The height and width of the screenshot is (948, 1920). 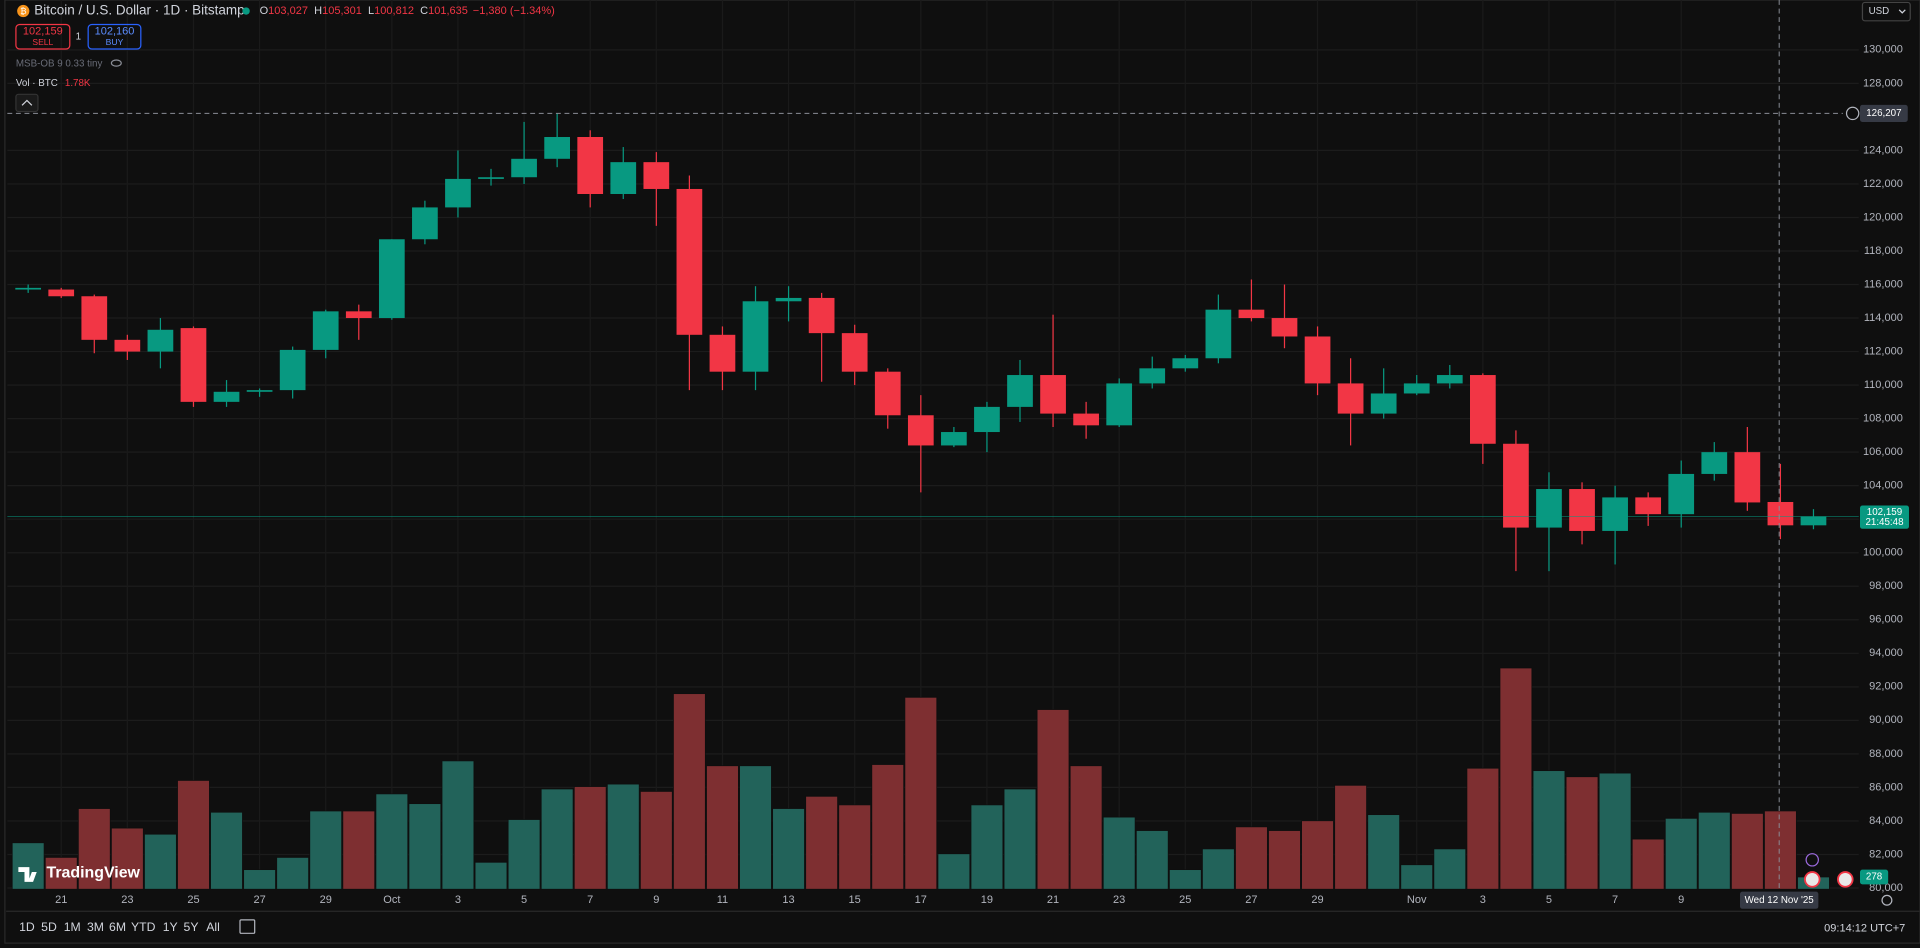 What do you see at coordinates (37, 83) in the screenshot?
I see `volume-legend: Vol · BTC` at bounding box center [37, 83].